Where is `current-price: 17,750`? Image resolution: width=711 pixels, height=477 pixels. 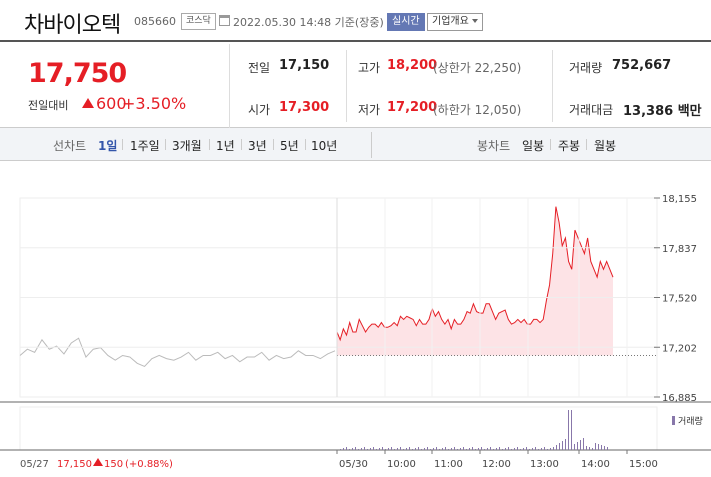 current-price: 17,750 is located at coordinates (77, 73).